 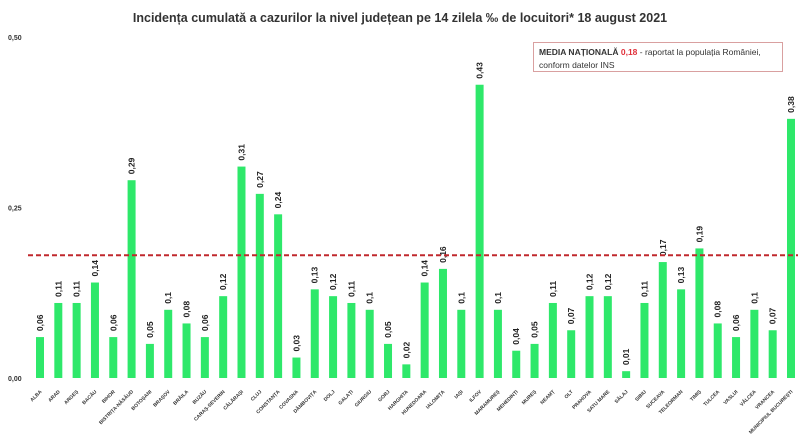 I want to click on y-axis: 0,00 0,25 0,50, so click(x=15, y=209).